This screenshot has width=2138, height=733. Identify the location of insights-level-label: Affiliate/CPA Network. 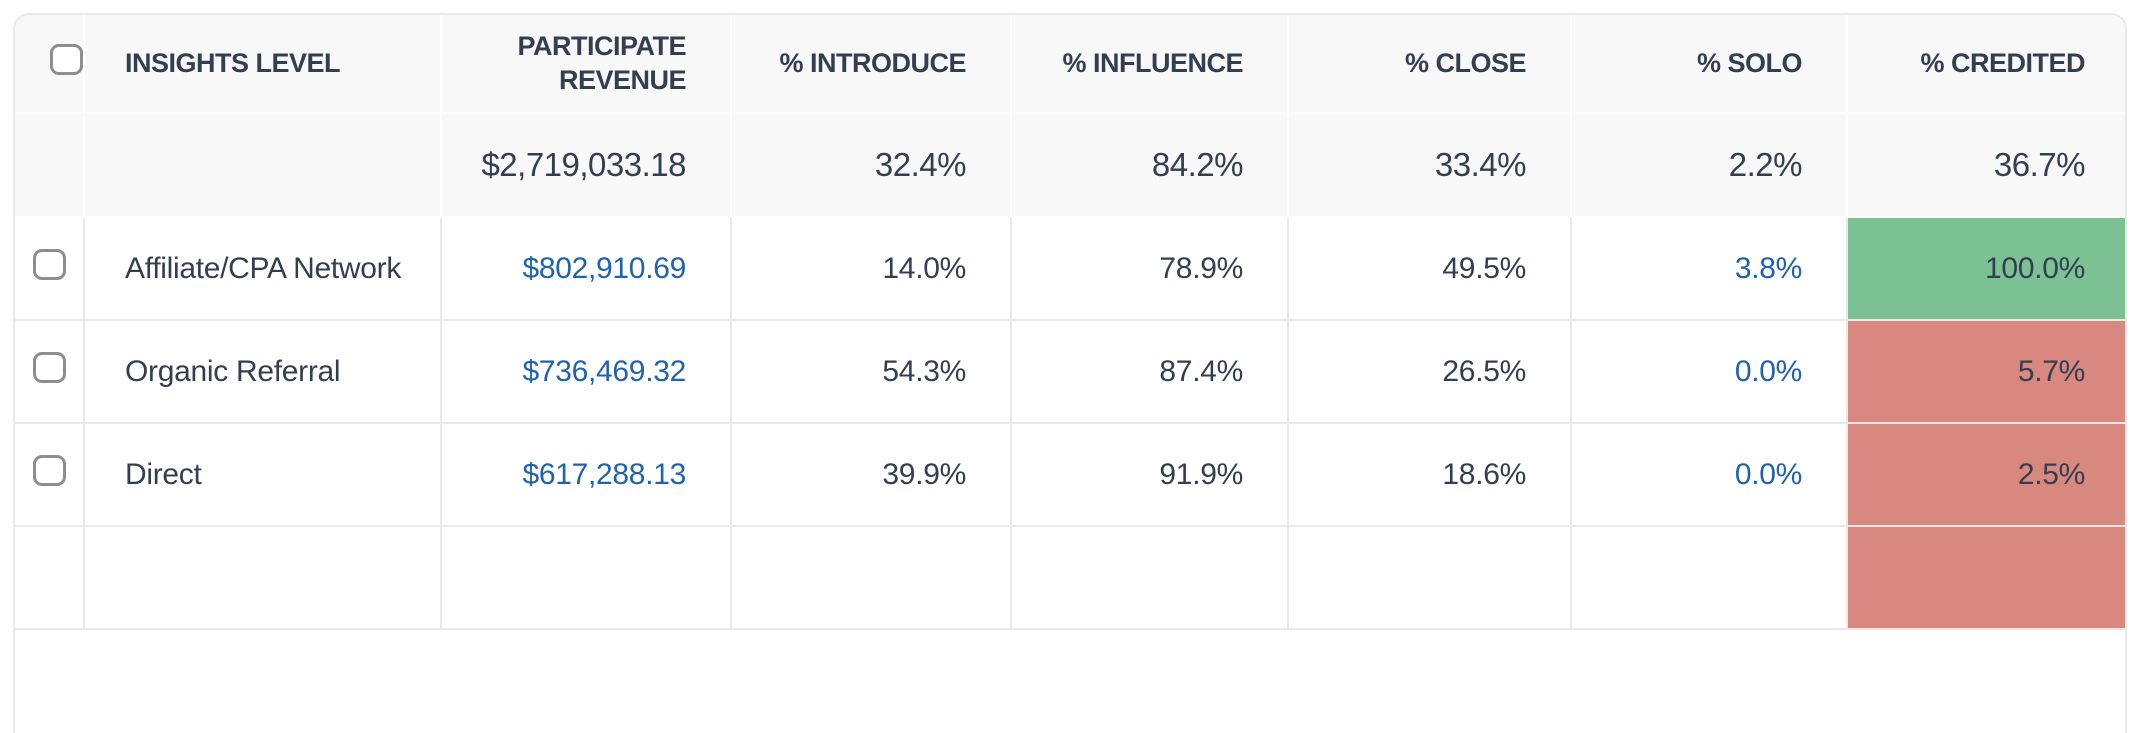
(263, 269).